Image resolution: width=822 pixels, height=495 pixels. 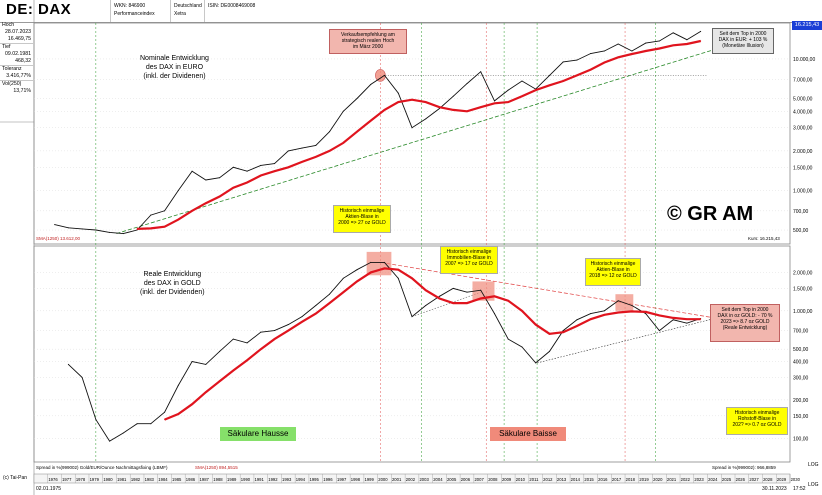 I want to click on xtick-label-1990: 1990, so click(x=246, y=479).